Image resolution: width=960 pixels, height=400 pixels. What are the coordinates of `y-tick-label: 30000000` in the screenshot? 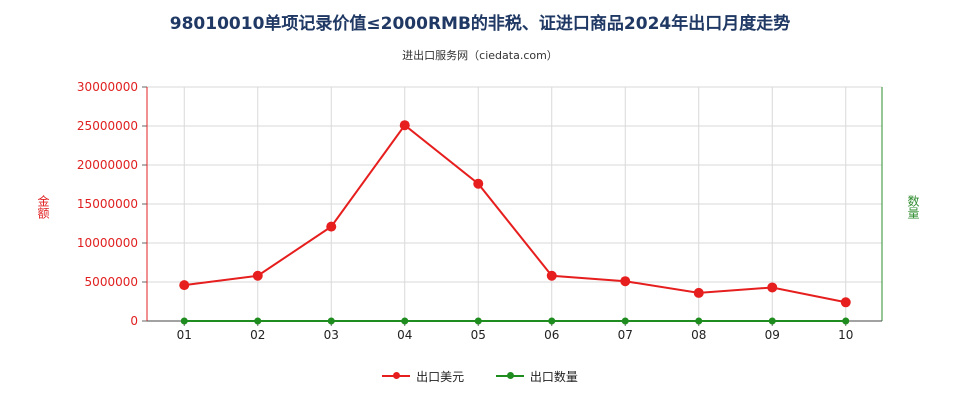 It's located at (107, 87).